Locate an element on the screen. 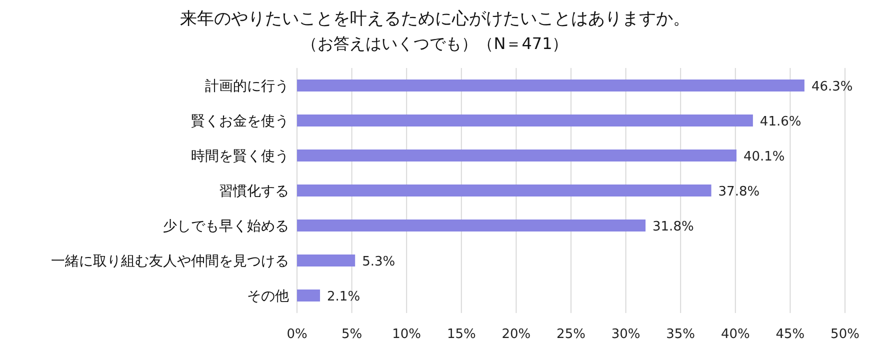  x-tick-label: 5% is located at coordinates (351, 334).